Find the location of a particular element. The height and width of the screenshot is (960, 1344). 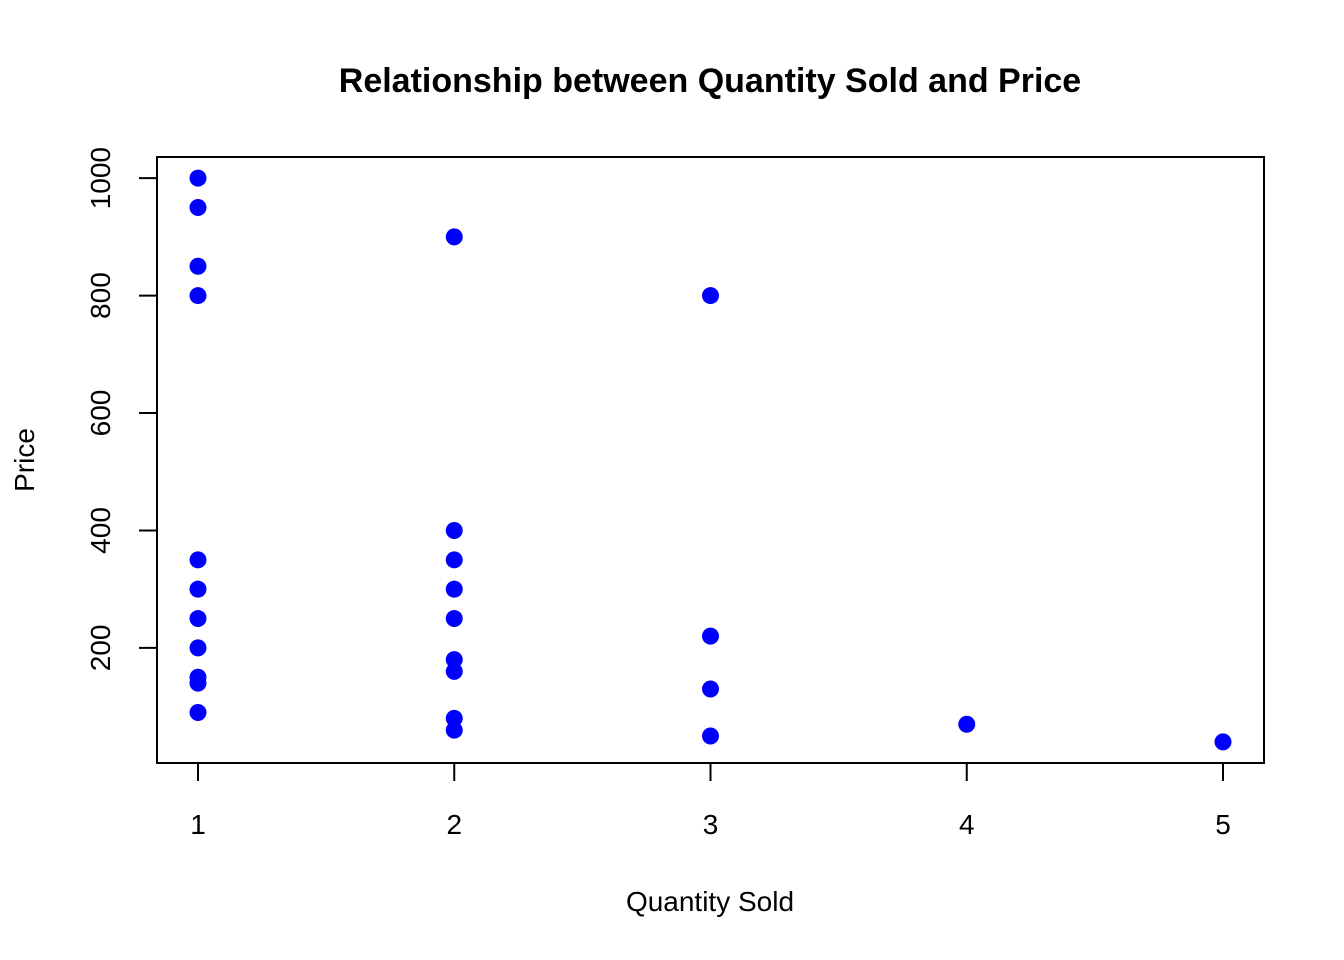

y-tick-label-4: 1000 is located at coordinates (100, 178).